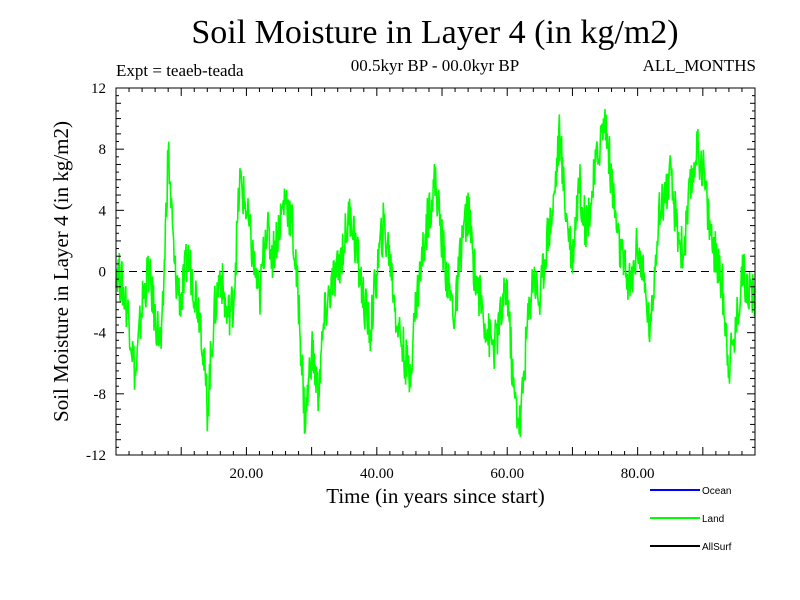 Image resolution: width=800 pixels, height=600 pixels. I want to click on period-label: 00.5kyr BP - 00.0kyr BP, so click(435, 65).